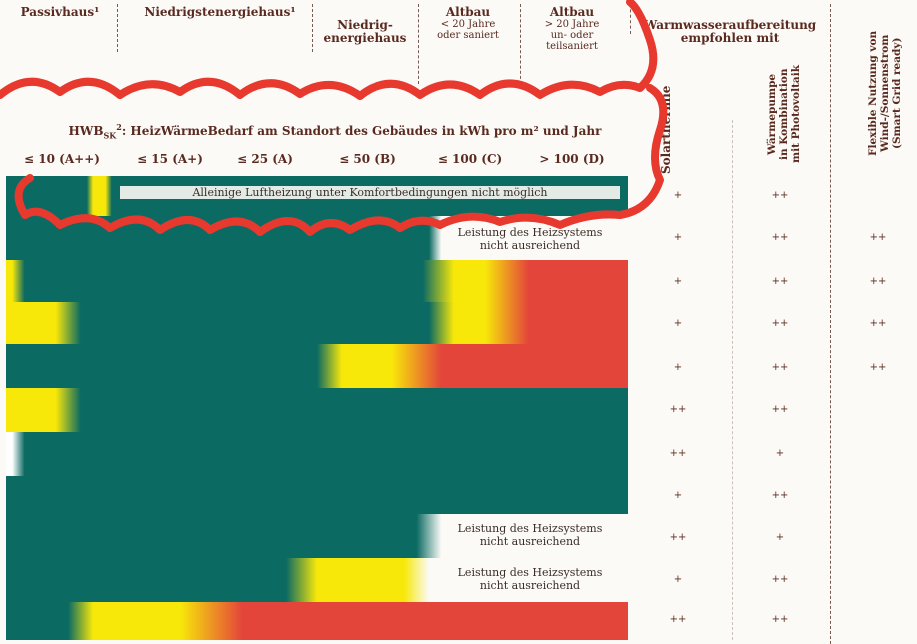 The image size is (917, 644). What do you see at coordinates (110, 135) in the screenshot?
I see `hwb-sub: SK` at bounding box center [110, 135].